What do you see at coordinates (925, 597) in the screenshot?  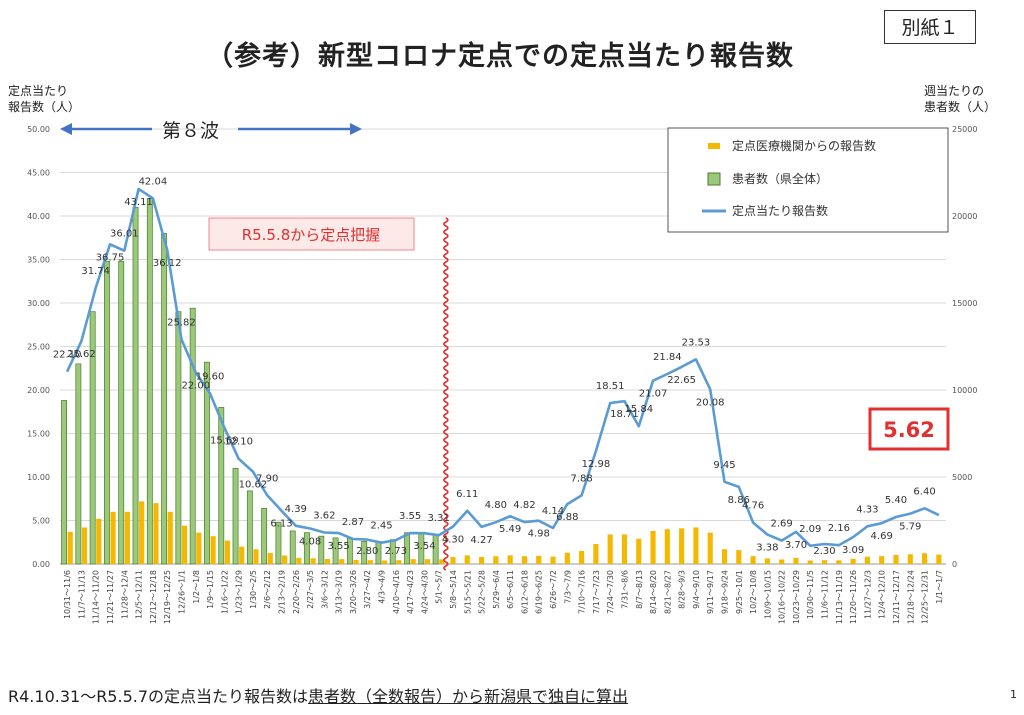 I see `x-tick-label: 12/25～12/31` at bounding box center [925, 597].